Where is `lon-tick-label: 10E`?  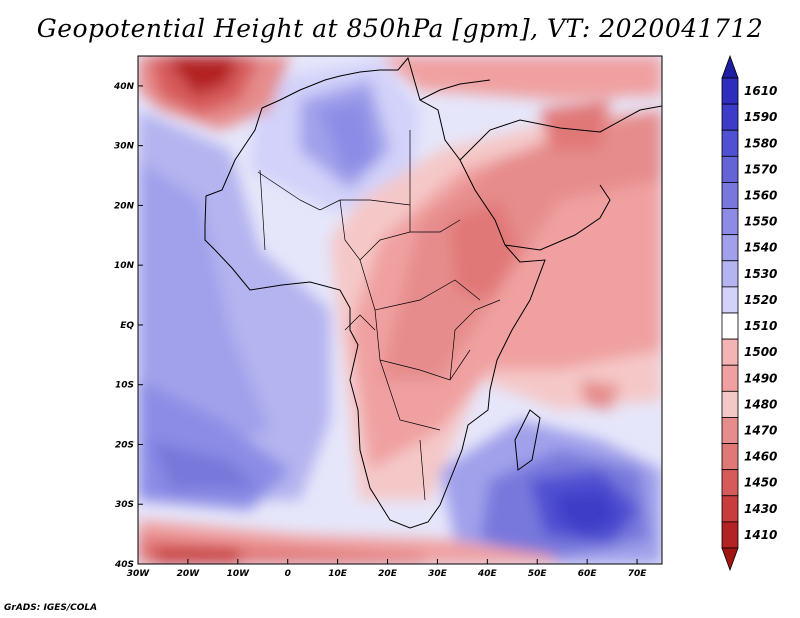
lon-tick-label: 10E is located at coordinates (338, 574).